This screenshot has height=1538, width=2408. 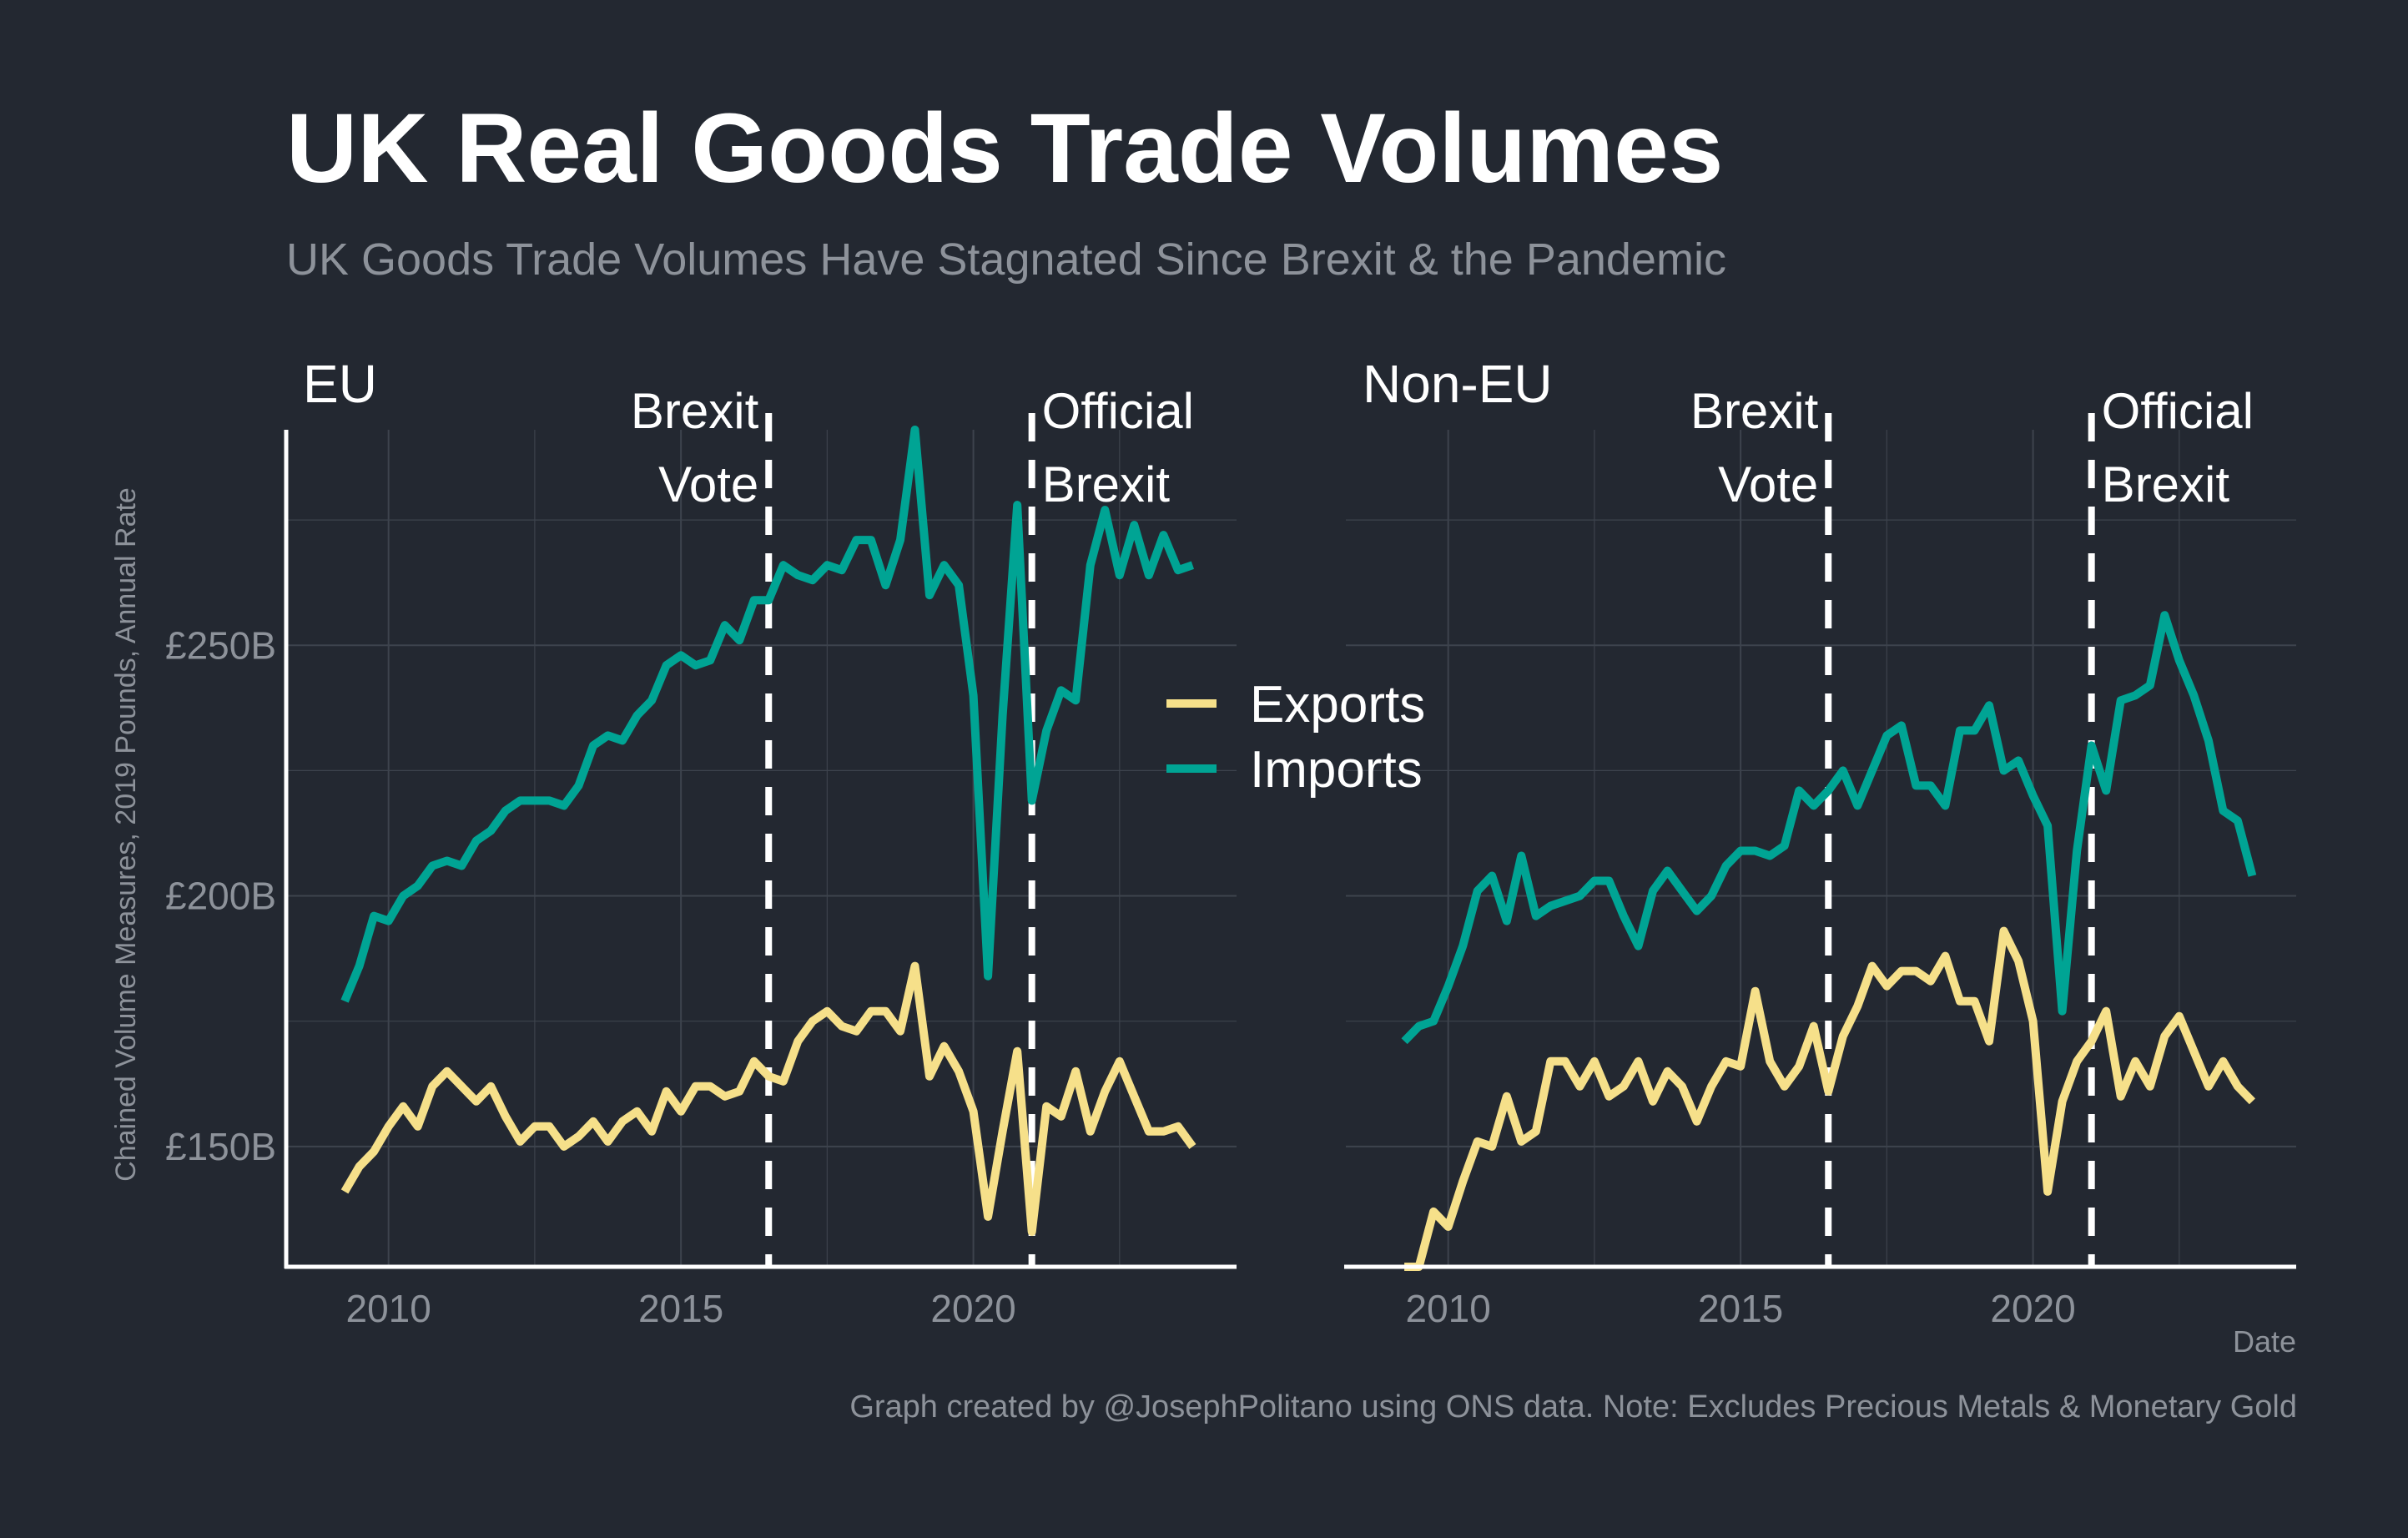 I want to click on x-axis-title: Date, so click(x=2264, y=1341).